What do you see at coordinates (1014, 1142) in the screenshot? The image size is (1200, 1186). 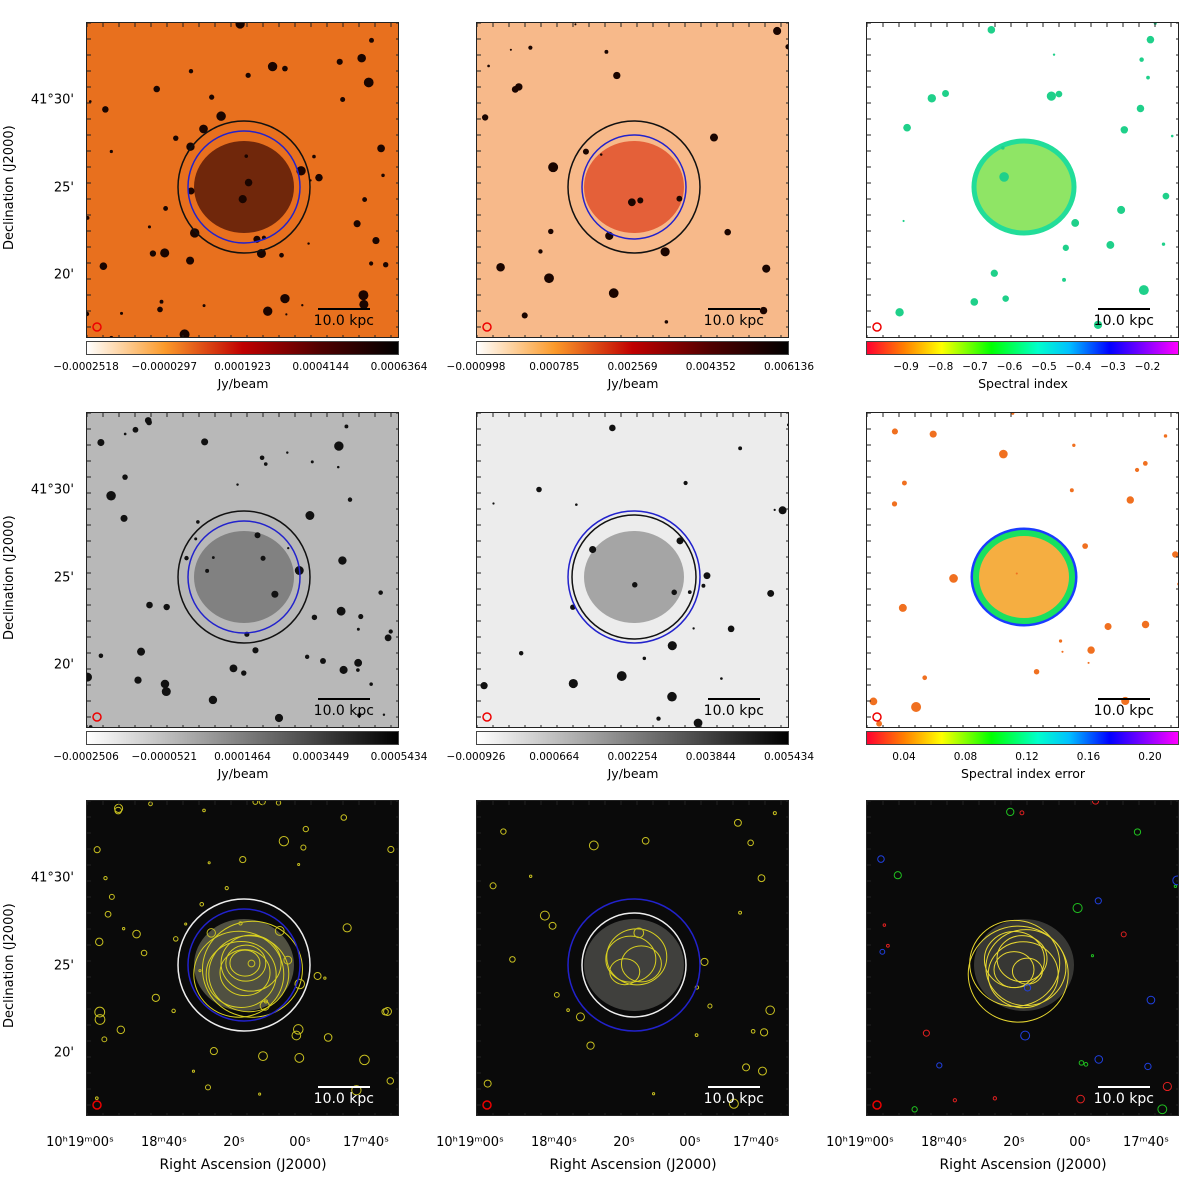 I see `x-tick-label: 20ˢ` at bounding box center [1014, 1142].